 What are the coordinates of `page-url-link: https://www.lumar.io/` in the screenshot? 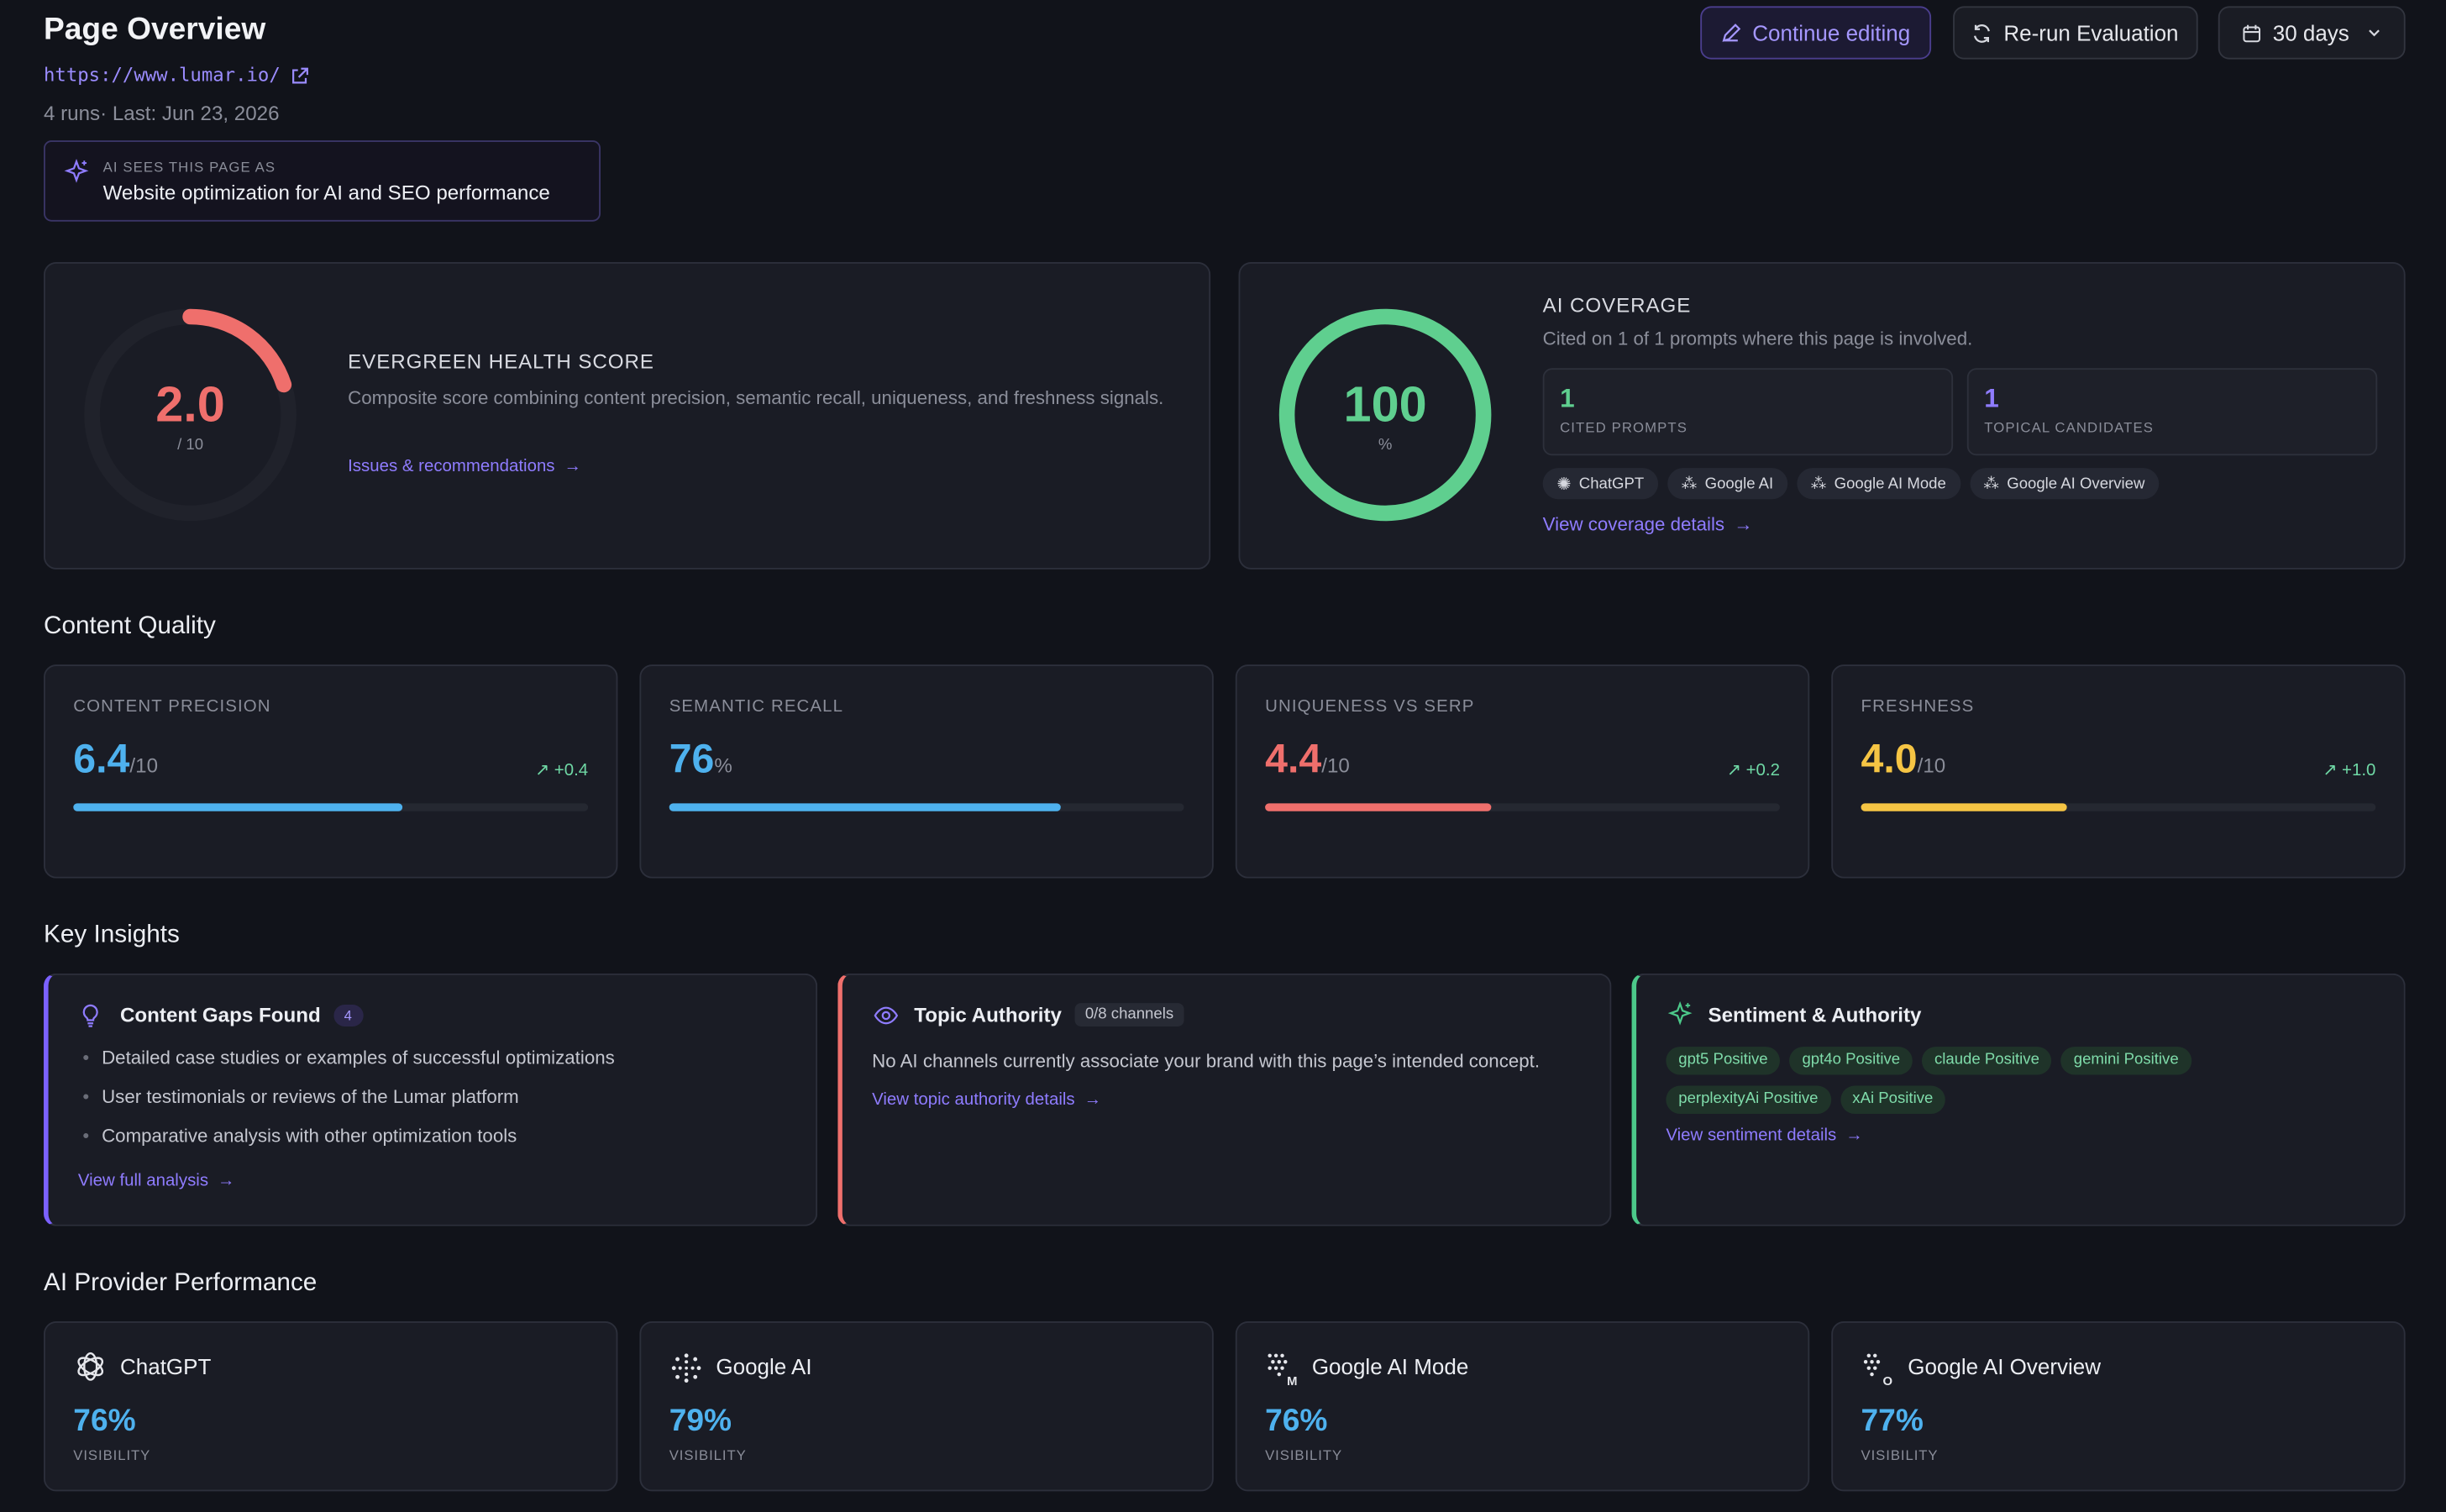 It's located at (176, 75).